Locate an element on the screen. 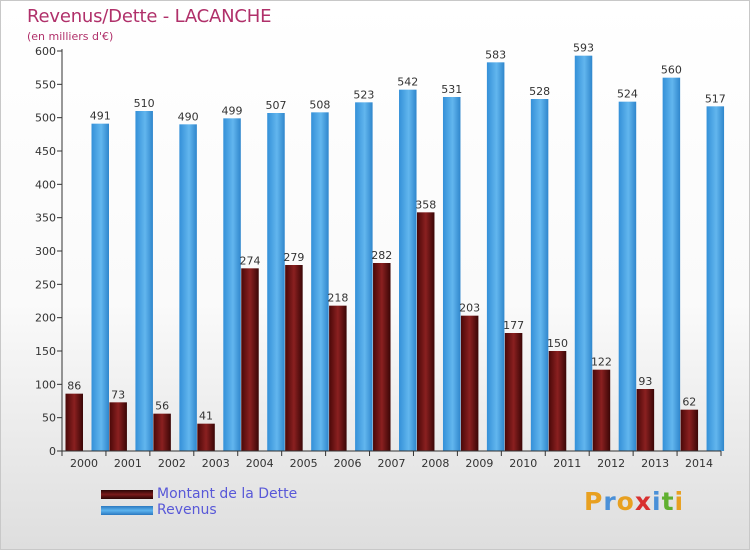 The image size is (750, 551). revenue-bar-label: 507 is located at coordinates (275, 105).